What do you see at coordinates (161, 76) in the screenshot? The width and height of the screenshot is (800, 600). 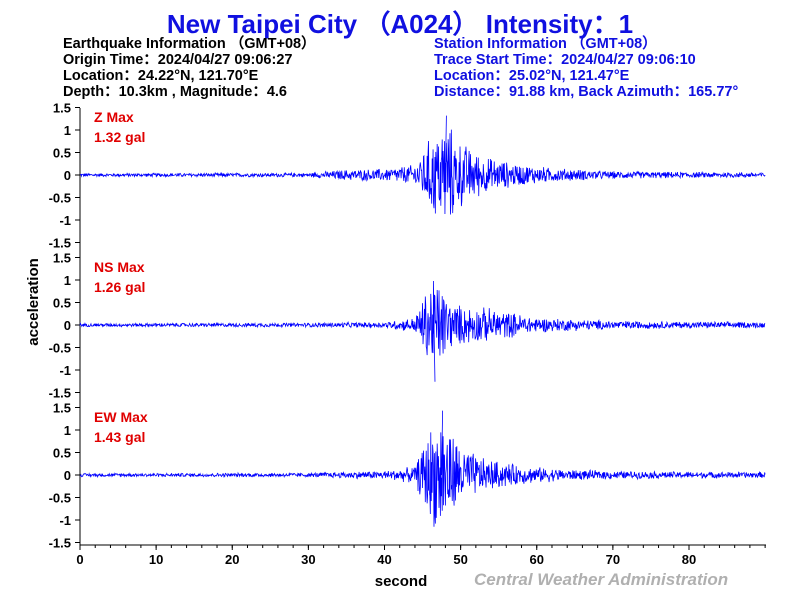 I see `epicenter-location: Location：24.22°N, 121.70°E` at bounding box center [161, 76].